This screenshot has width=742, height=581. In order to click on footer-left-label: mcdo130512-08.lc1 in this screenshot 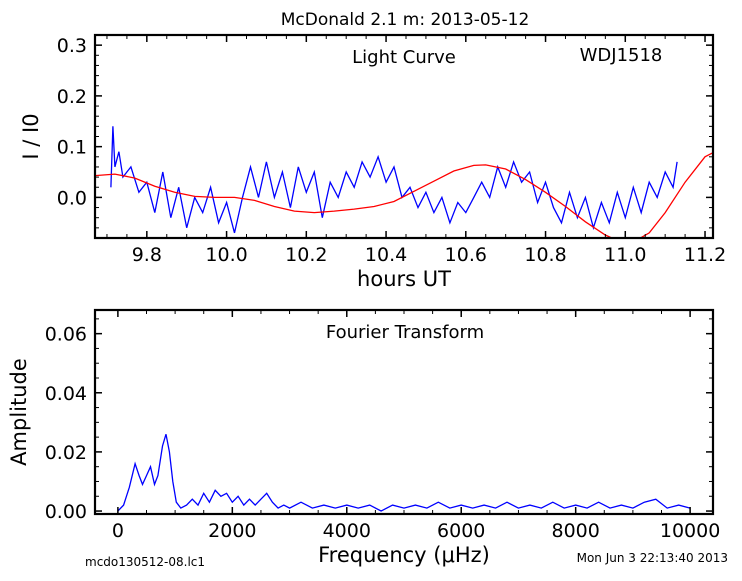, I will do `click(145, 562)`.